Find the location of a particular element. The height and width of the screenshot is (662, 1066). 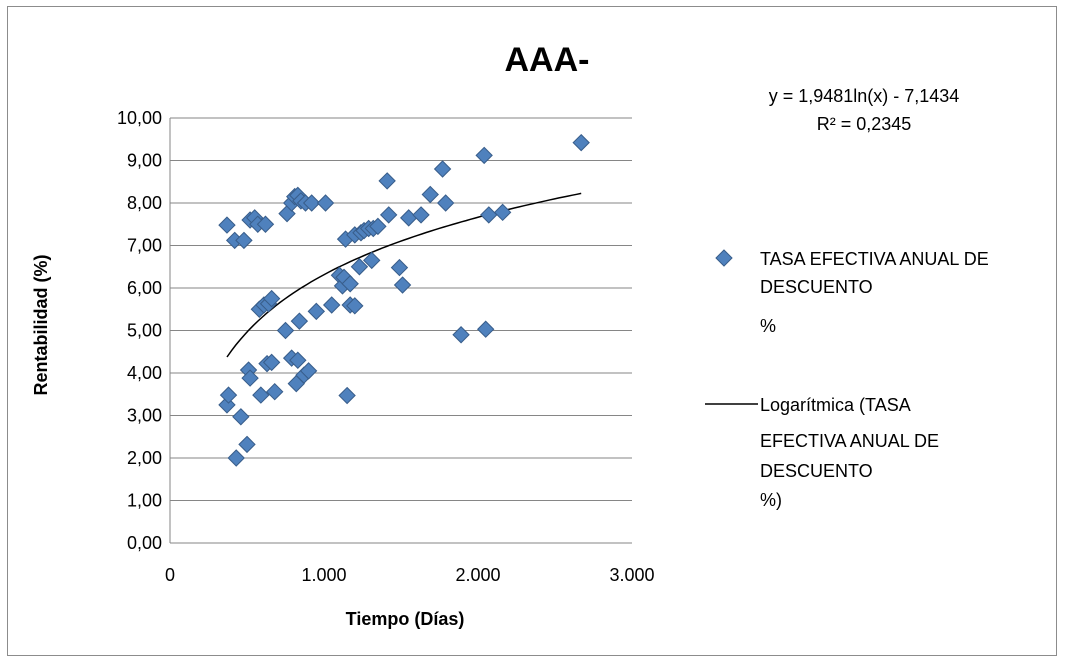

chart-title: AAA- is located at coordinates (547, 60).